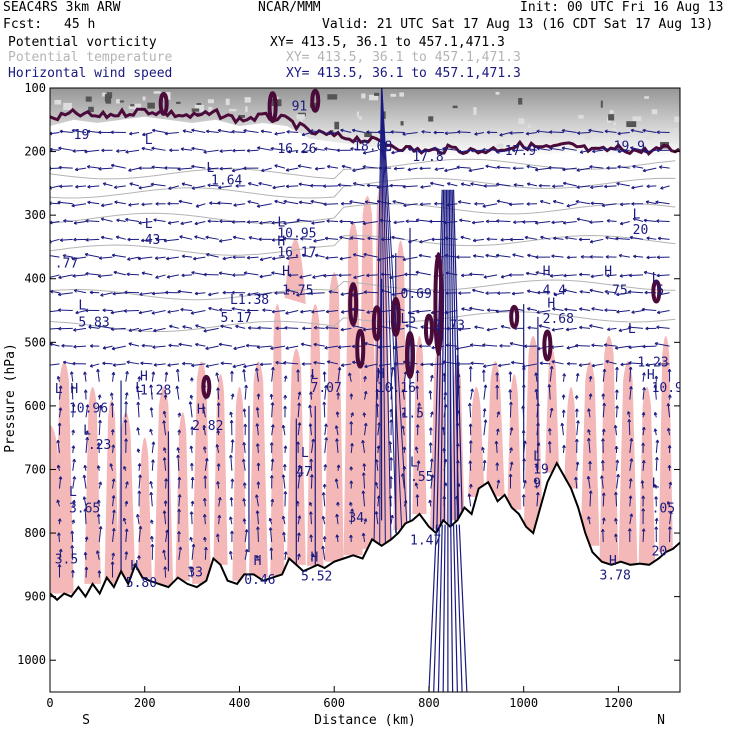 This screenshot has width=740, height=740. I want to click on tropopause-contour, so click(365, 132).